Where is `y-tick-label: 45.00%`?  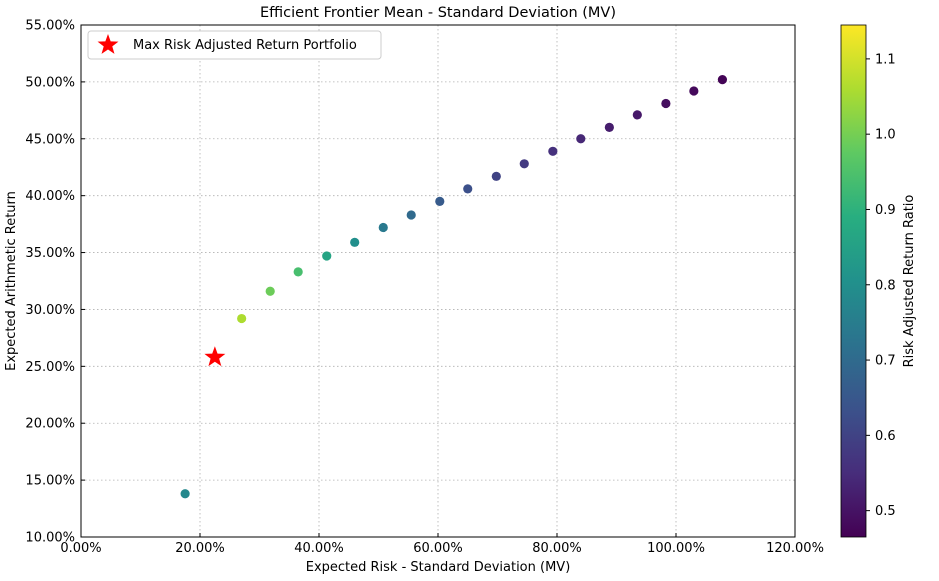
y-tick-label: 45.00% is located at coordinates (50, 139).